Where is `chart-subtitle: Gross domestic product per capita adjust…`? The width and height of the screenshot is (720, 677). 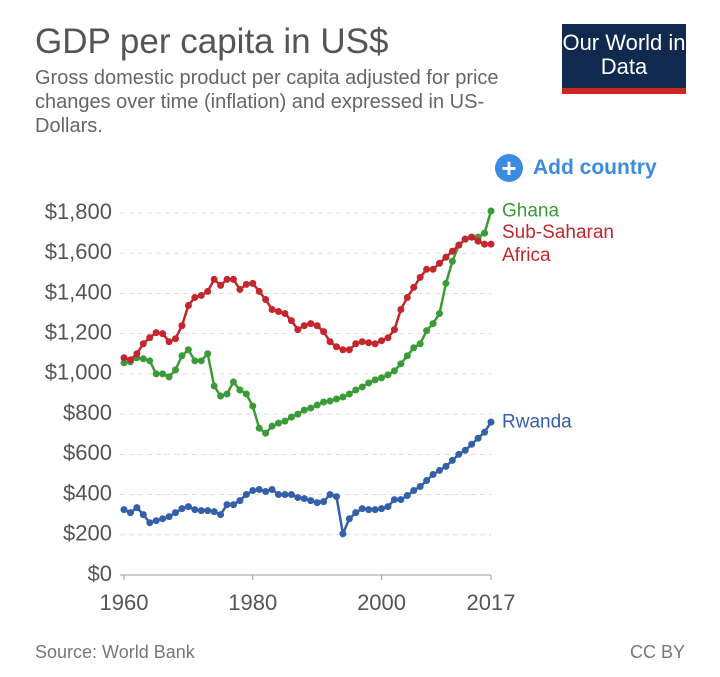
chart-subtitle: Gross domestic product per capita adjust… is located at coordinates (267, 102).